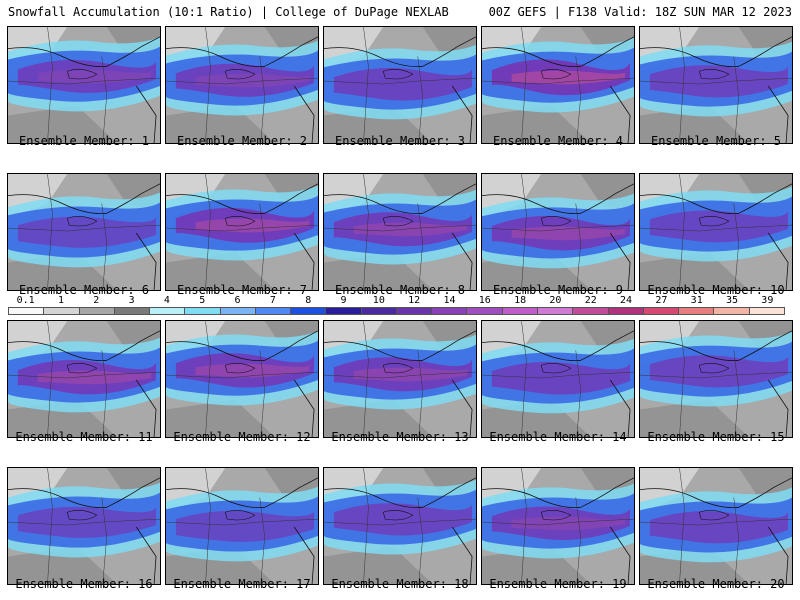 The image size is (800, 600). Describe the element at coordinates (84, 290) in the screenshot. I see `ensemble-member-label: Ensemble Member: 6` at that location.